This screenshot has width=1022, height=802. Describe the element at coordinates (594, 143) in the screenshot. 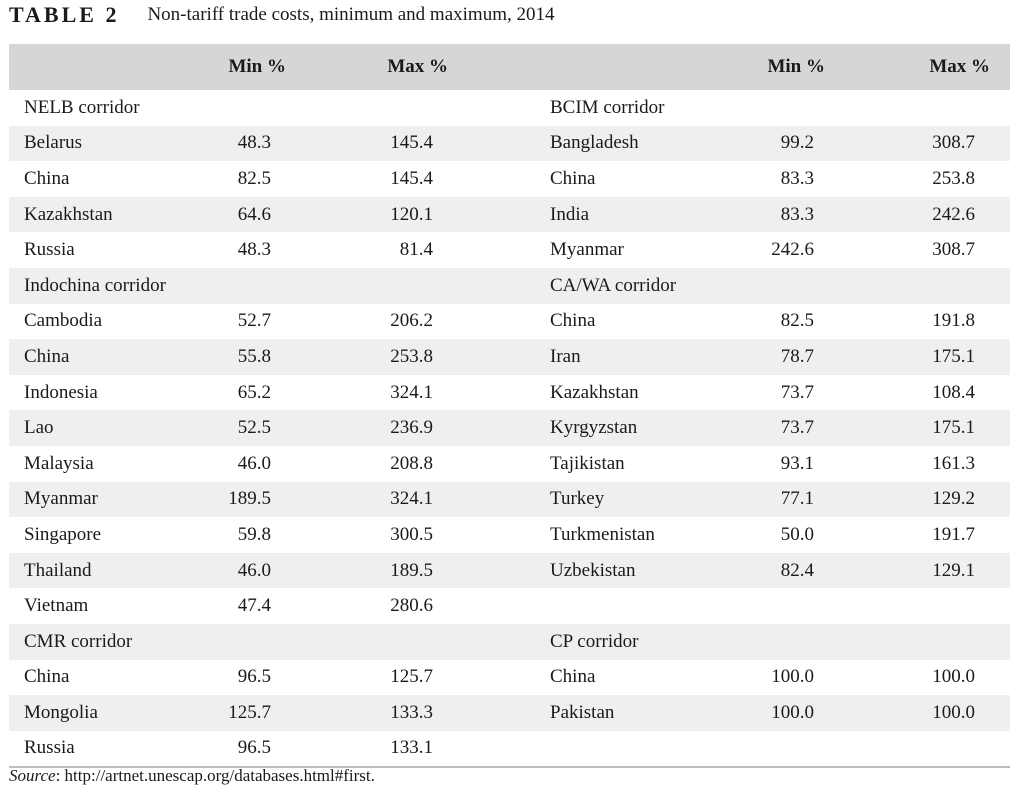

I see `country-right-cell: Bangladesh` at that location.